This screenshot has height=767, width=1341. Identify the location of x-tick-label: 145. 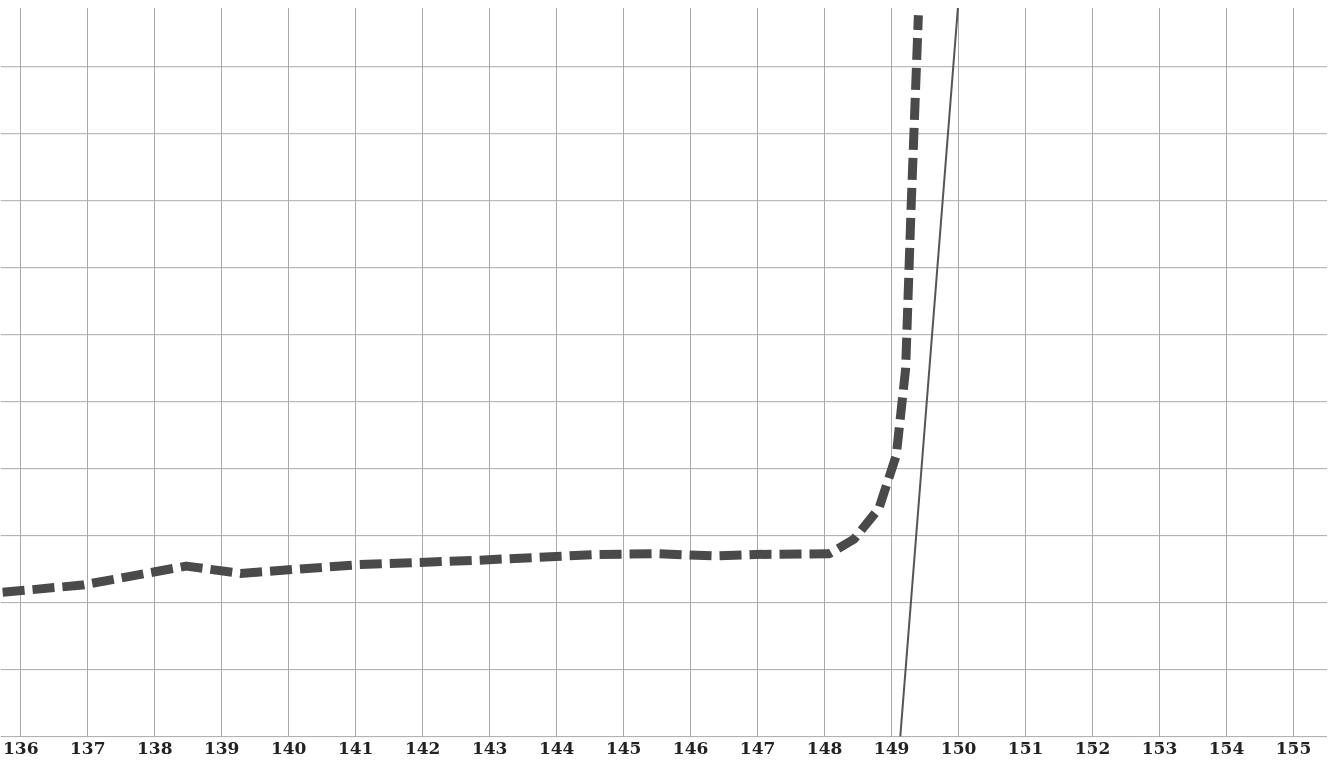
(623, 748).